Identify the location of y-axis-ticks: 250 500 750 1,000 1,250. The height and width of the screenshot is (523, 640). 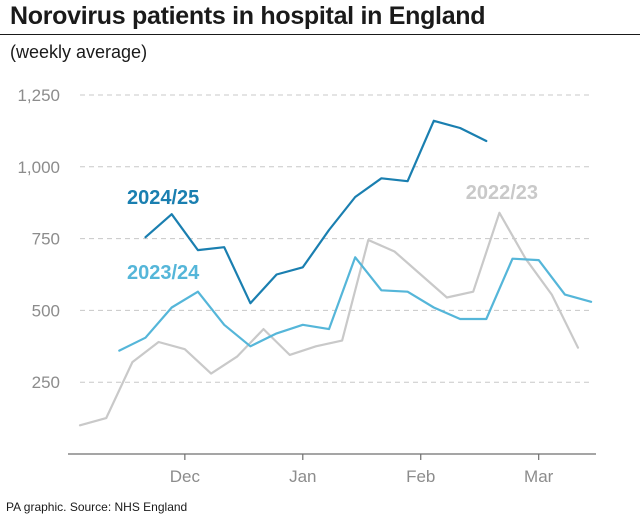
(38, 239).